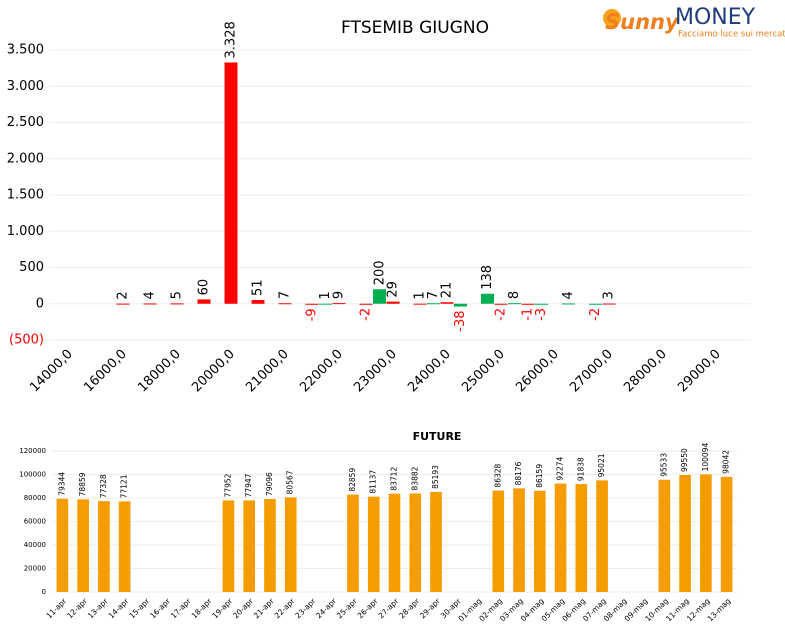 The width and height of the screenshot is (785, 629). I want to click on x-tick-label: 17-apr, so click(181, 608).